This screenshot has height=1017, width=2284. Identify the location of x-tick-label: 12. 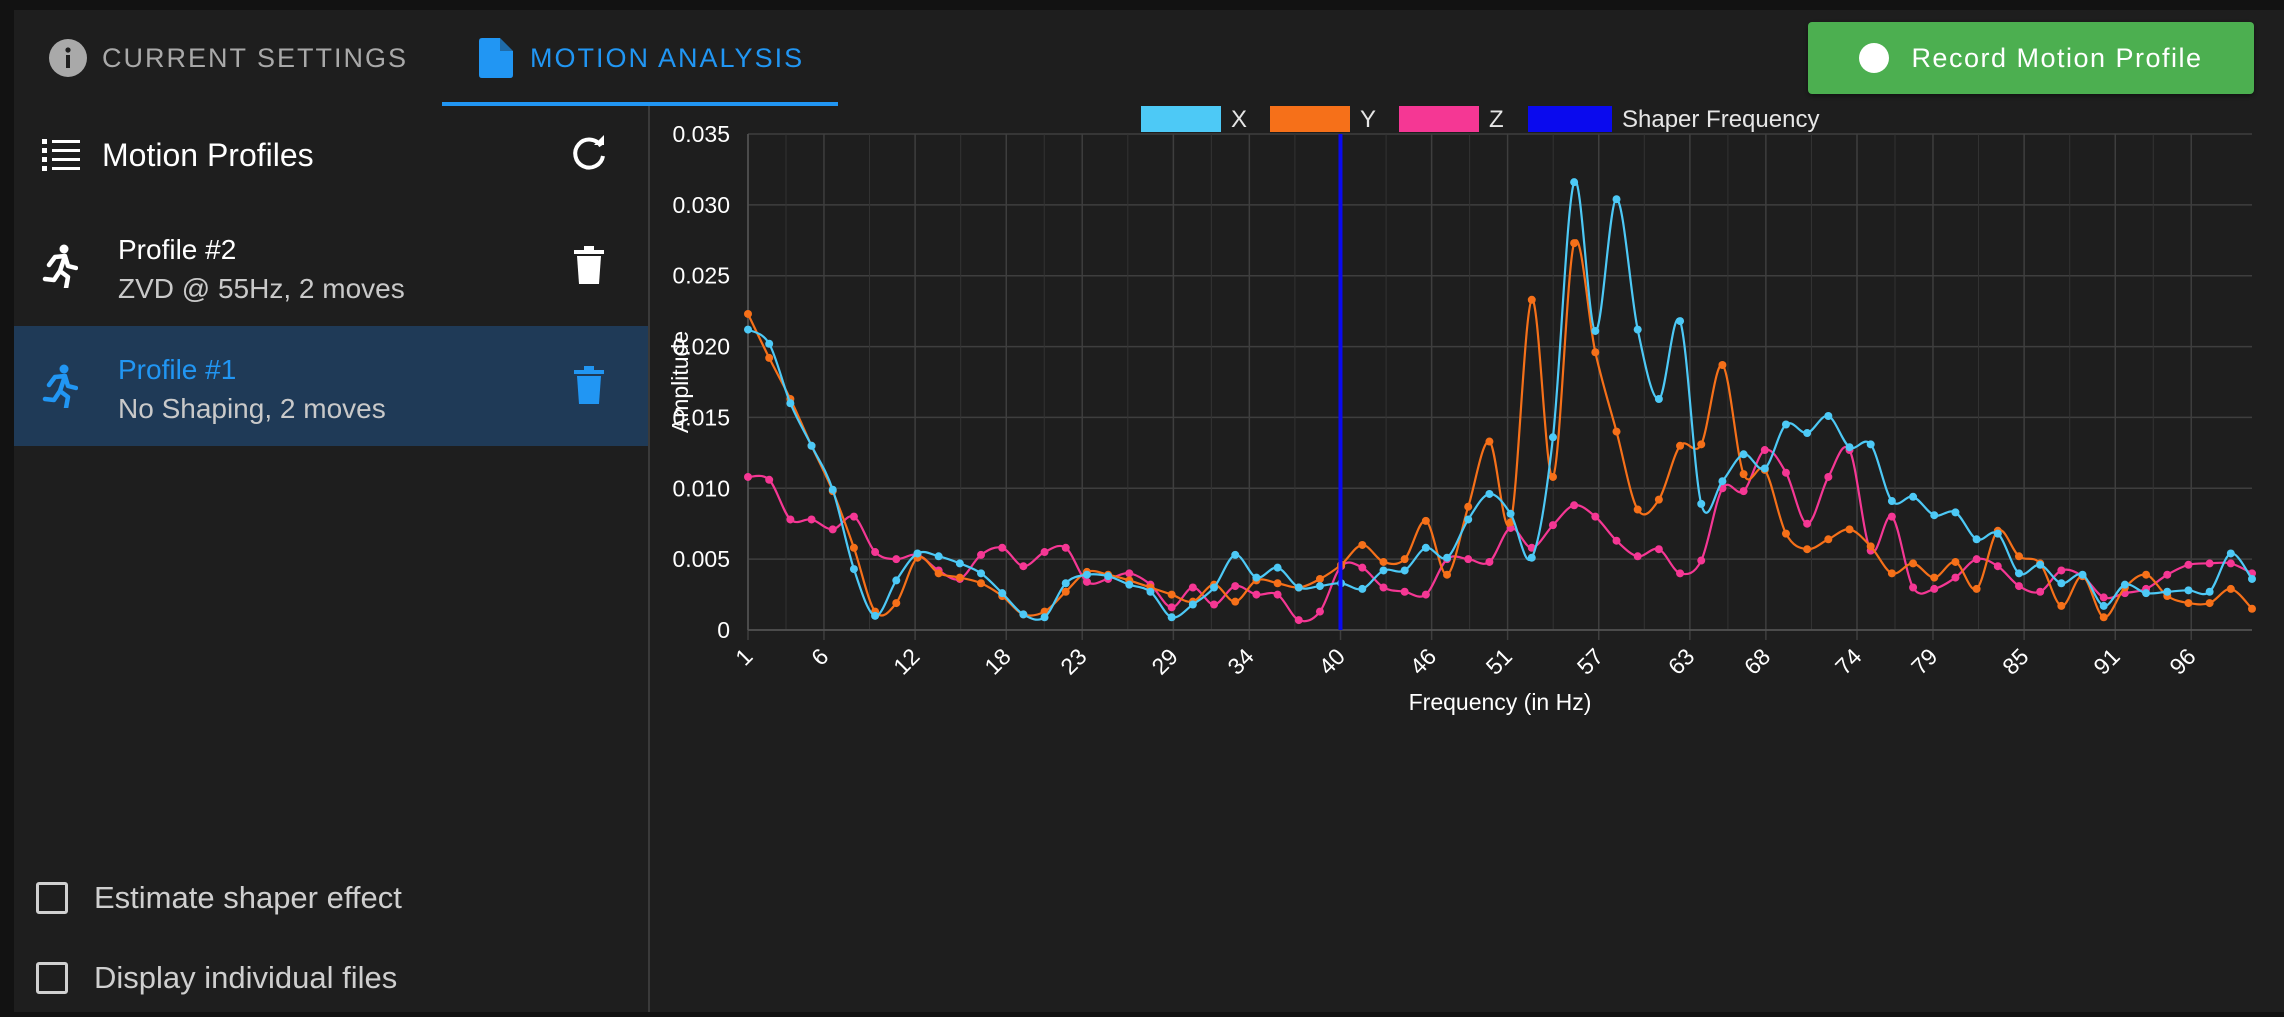
(906, 661).